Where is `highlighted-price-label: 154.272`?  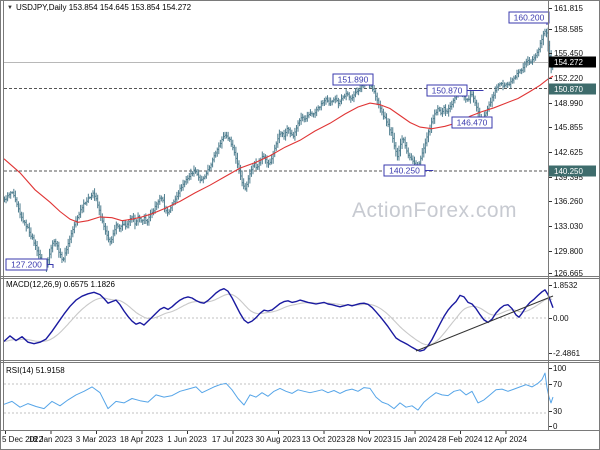 highlighted-price-label: 154.272 is located at coordinates (568, 62).